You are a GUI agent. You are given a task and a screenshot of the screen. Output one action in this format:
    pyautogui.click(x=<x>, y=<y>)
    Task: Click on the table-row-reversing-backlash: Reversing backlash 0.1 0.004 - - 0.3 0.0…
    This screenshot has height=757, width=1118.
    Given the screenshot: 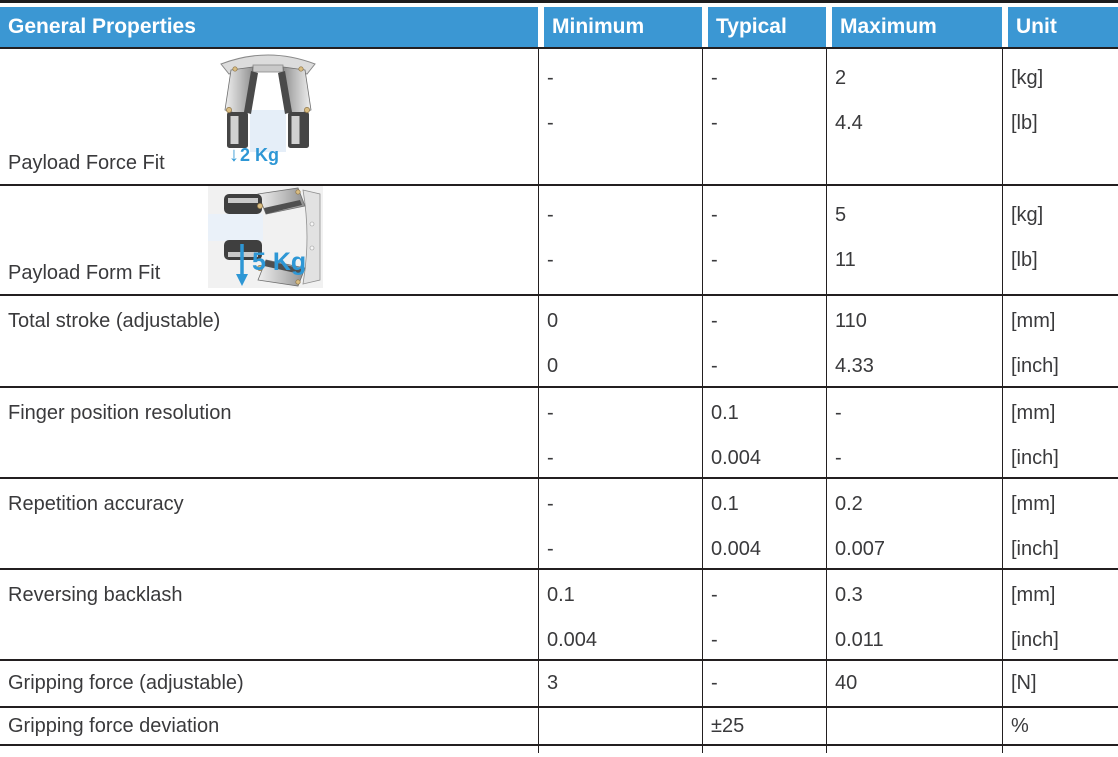 What is the action you would take?
    pyautogui.click(x=559, y=613)
    